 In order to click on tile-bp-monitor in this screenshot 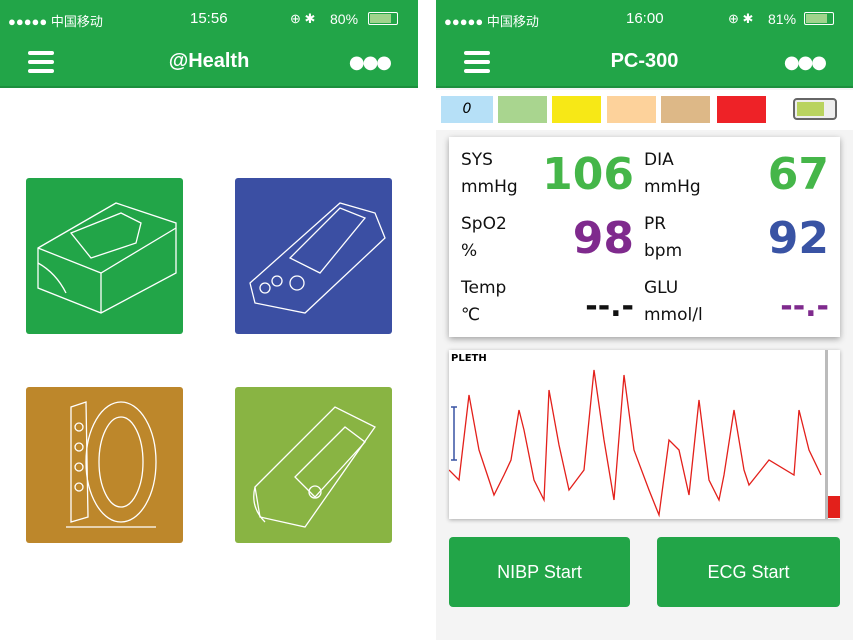, I will do `click(313, 465)`.